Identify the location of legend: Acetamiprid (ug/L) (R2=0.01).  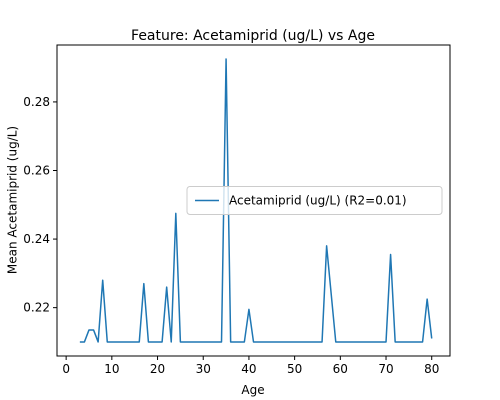
(314, 200).